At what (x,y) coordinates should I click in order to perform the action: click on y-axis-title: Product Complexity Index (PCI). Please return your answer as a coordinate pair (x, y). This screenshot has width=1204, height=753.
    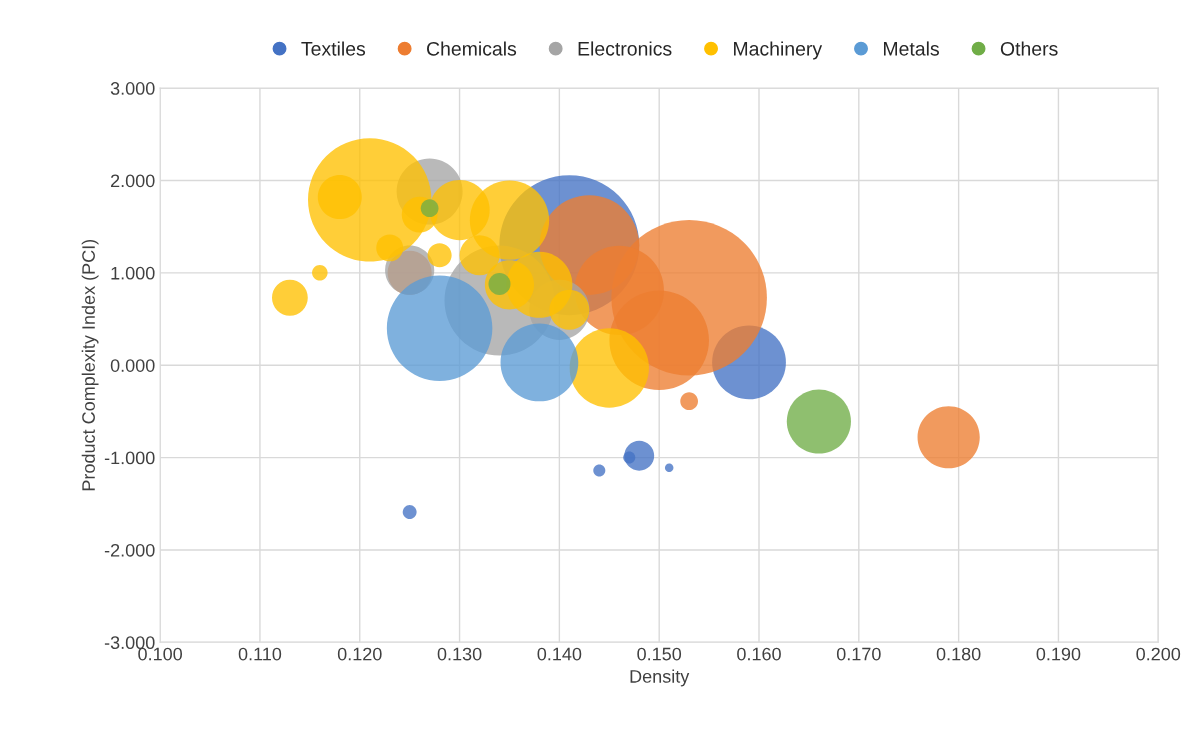
    Looking at the image, I should click on (90, 365).